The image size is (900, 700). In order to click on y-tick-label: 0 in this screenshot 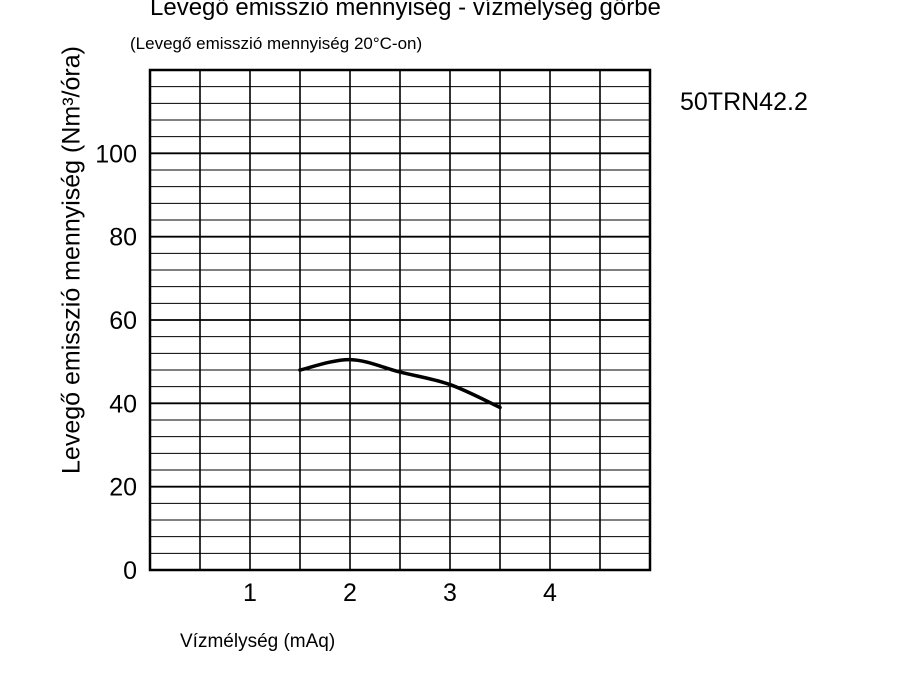, I will do `click(130, 571)`.